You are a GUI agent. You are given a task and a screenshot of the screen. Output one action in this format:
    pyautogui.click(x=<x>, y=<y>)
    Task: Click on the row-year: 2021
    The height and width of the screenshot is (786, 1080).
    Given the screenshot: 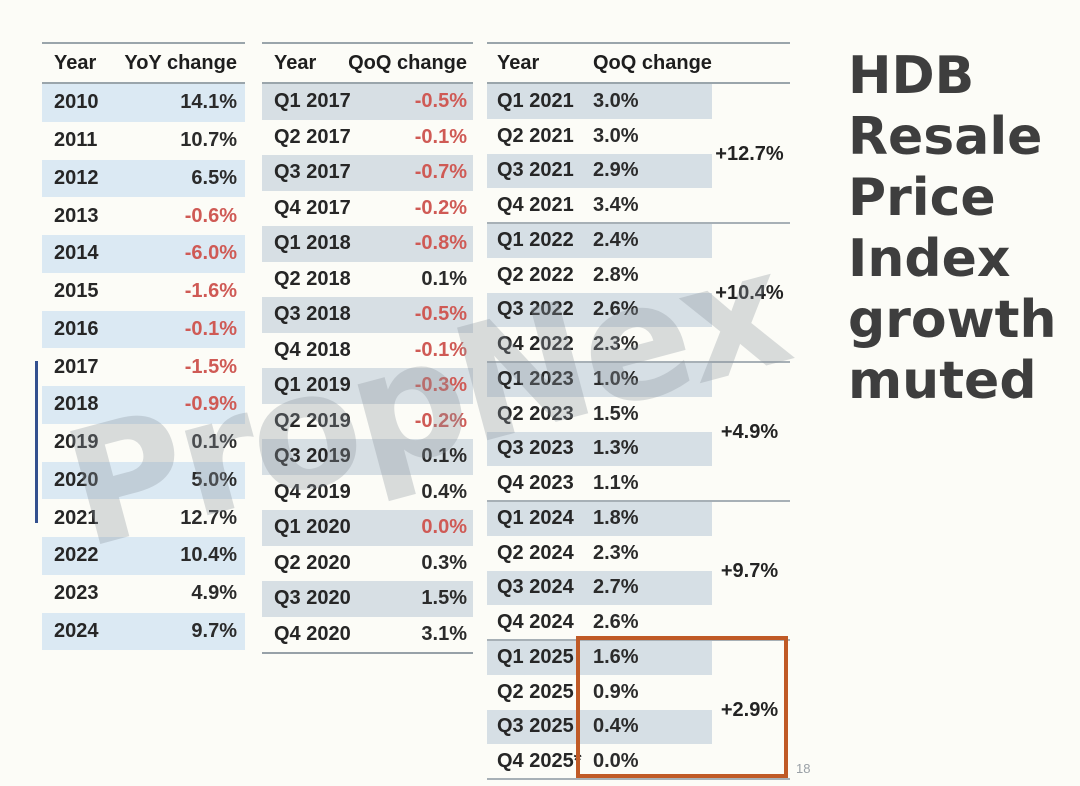 What is the action you would take?
    pyautogui.click(x=76, y=517)
    